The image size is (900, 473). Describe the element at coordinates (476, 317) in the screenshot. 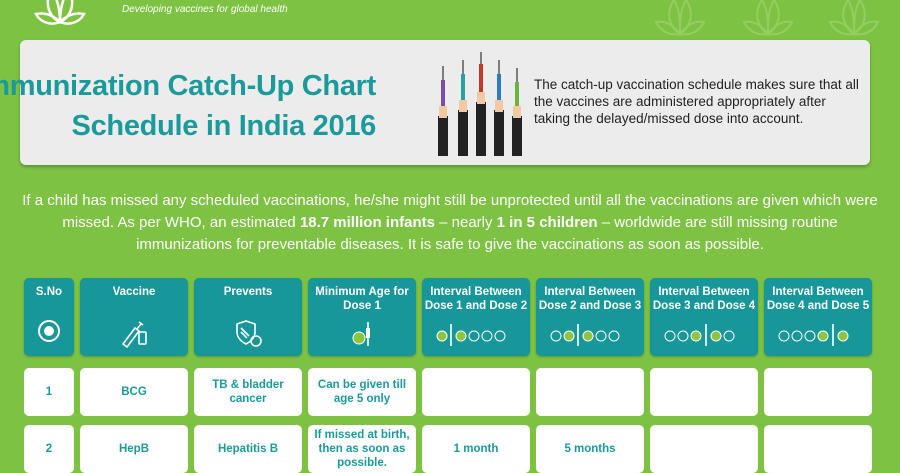

I see `header-cell-interval-1-2: Interval Between Dose 1 and Dose 2` at that location.